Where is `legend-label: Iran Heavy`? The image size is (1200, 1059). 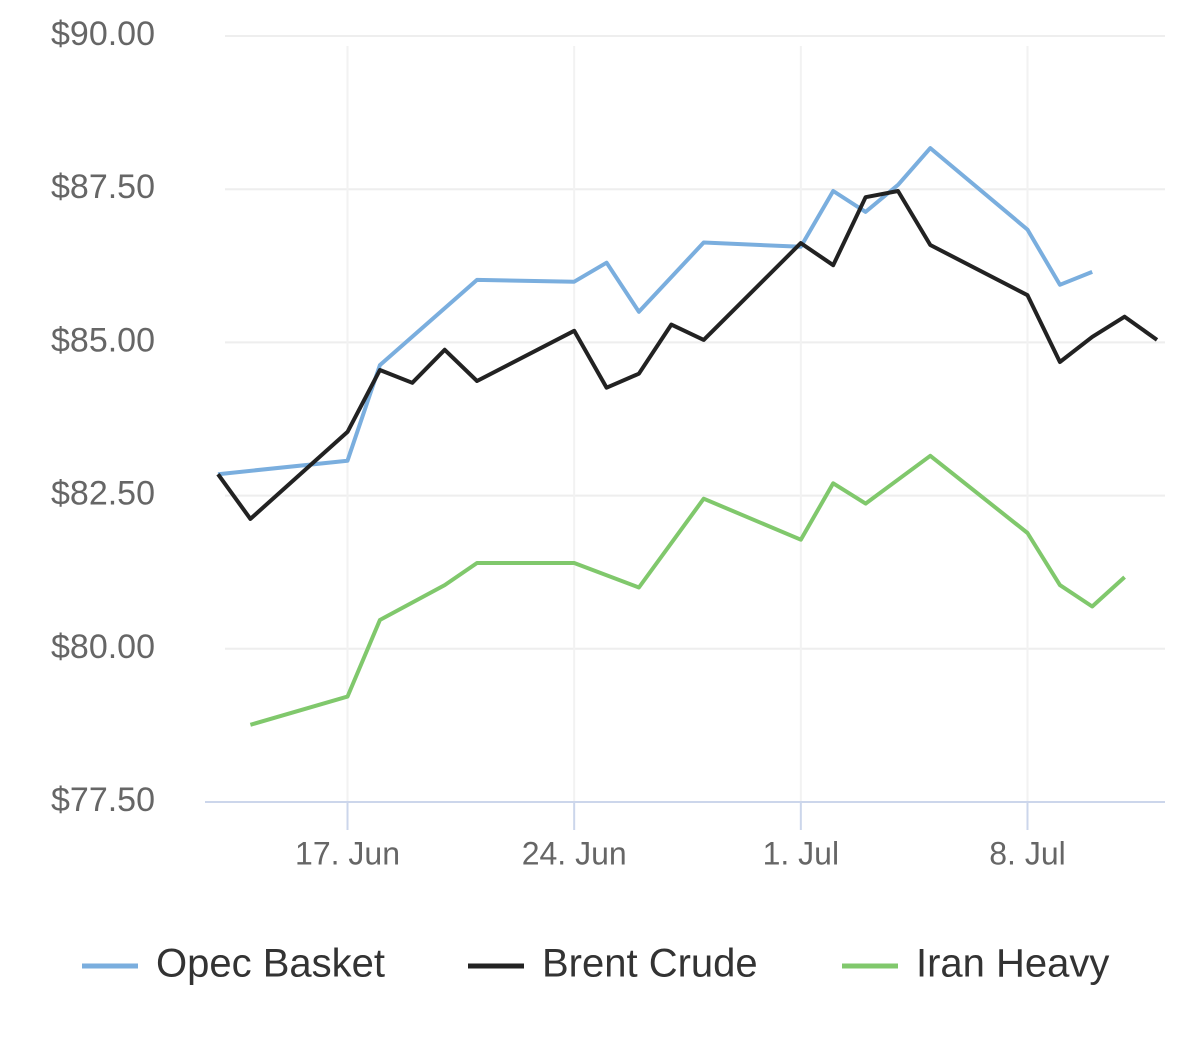
legend-label: Iran Heavy is located at coordinates (1012, 964).